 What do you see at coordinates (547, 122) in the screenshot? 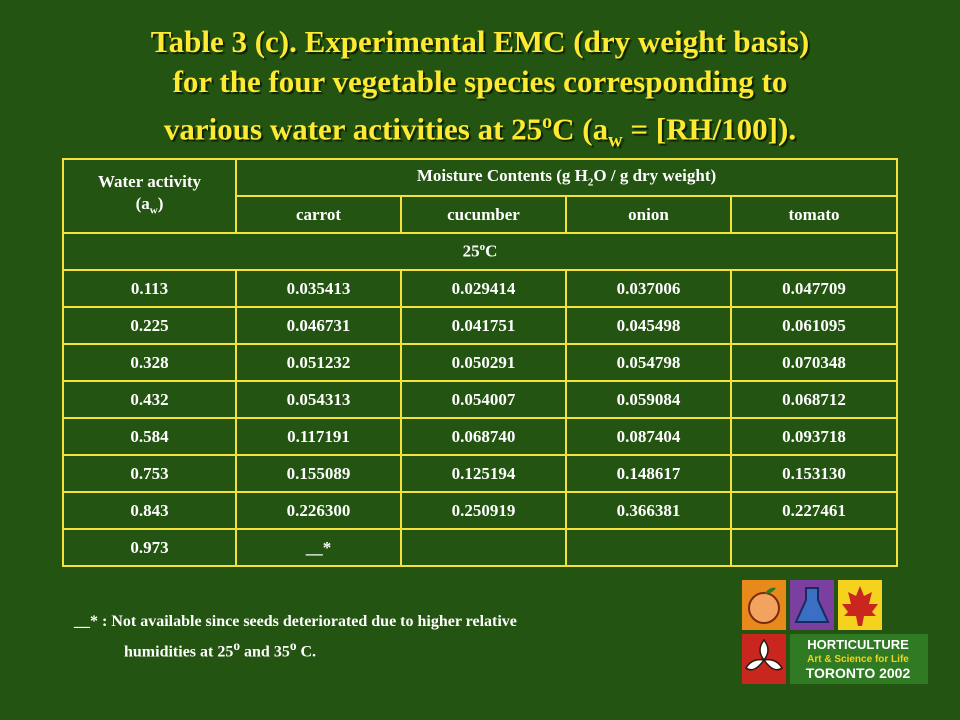
I see `title-degree: o` at bounding box center [547, 122].